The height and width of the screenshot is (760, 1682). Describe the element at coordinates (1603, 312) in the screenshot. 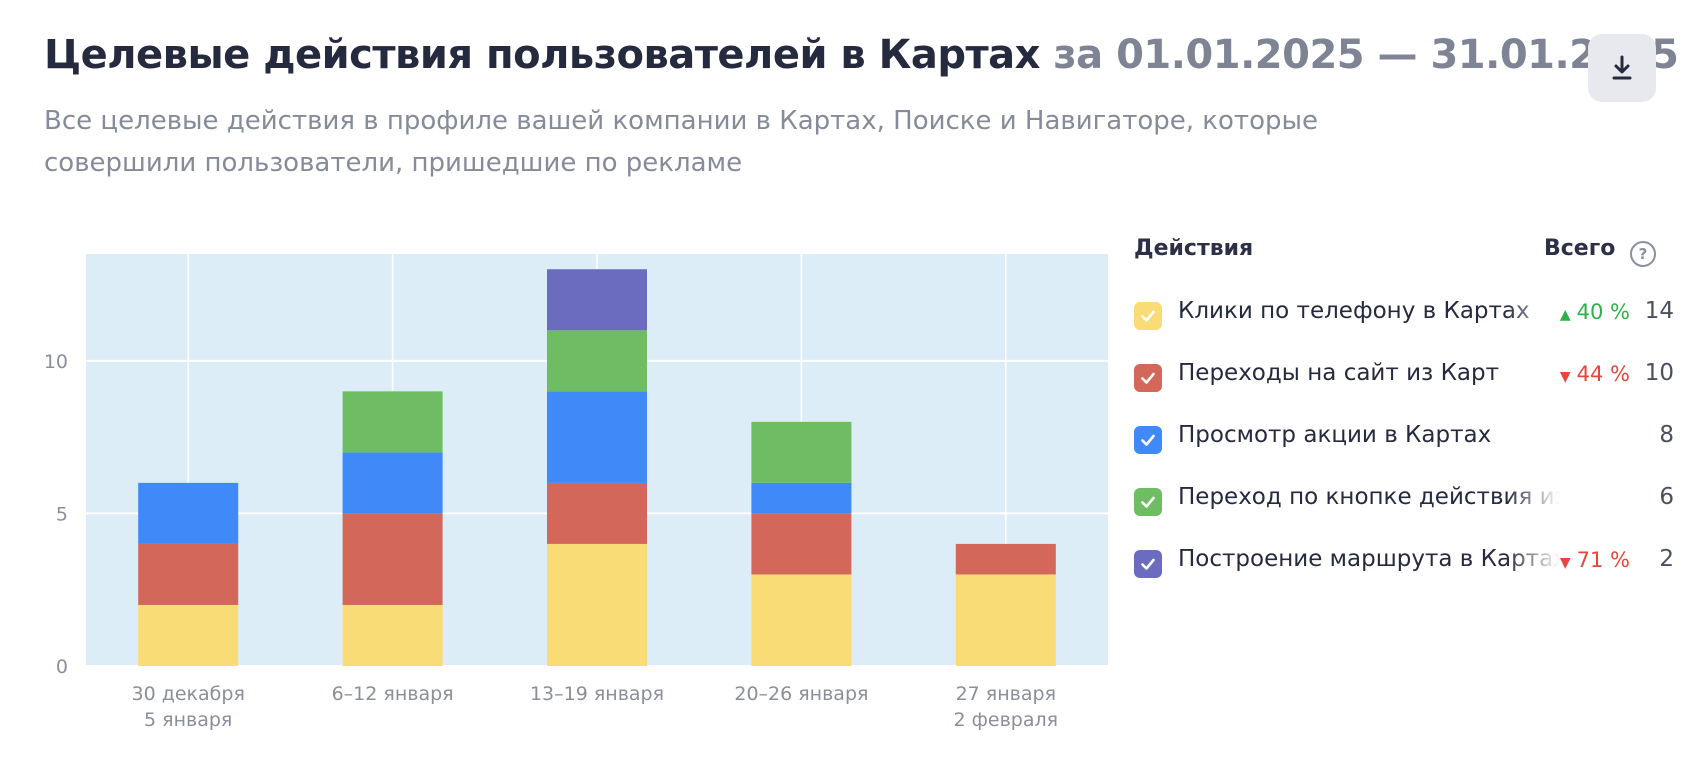

I see `legend-item-change-value: 40 %` at that location.